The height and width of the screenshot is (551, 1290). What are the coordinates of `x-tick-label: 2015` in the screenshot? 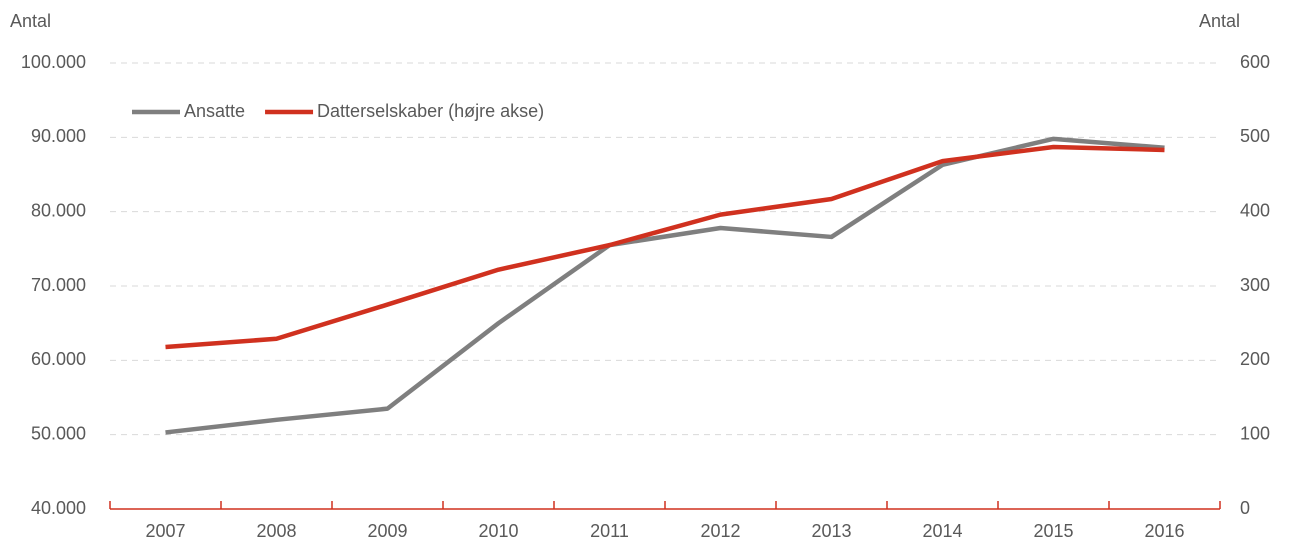 It's located at (1053, 531).